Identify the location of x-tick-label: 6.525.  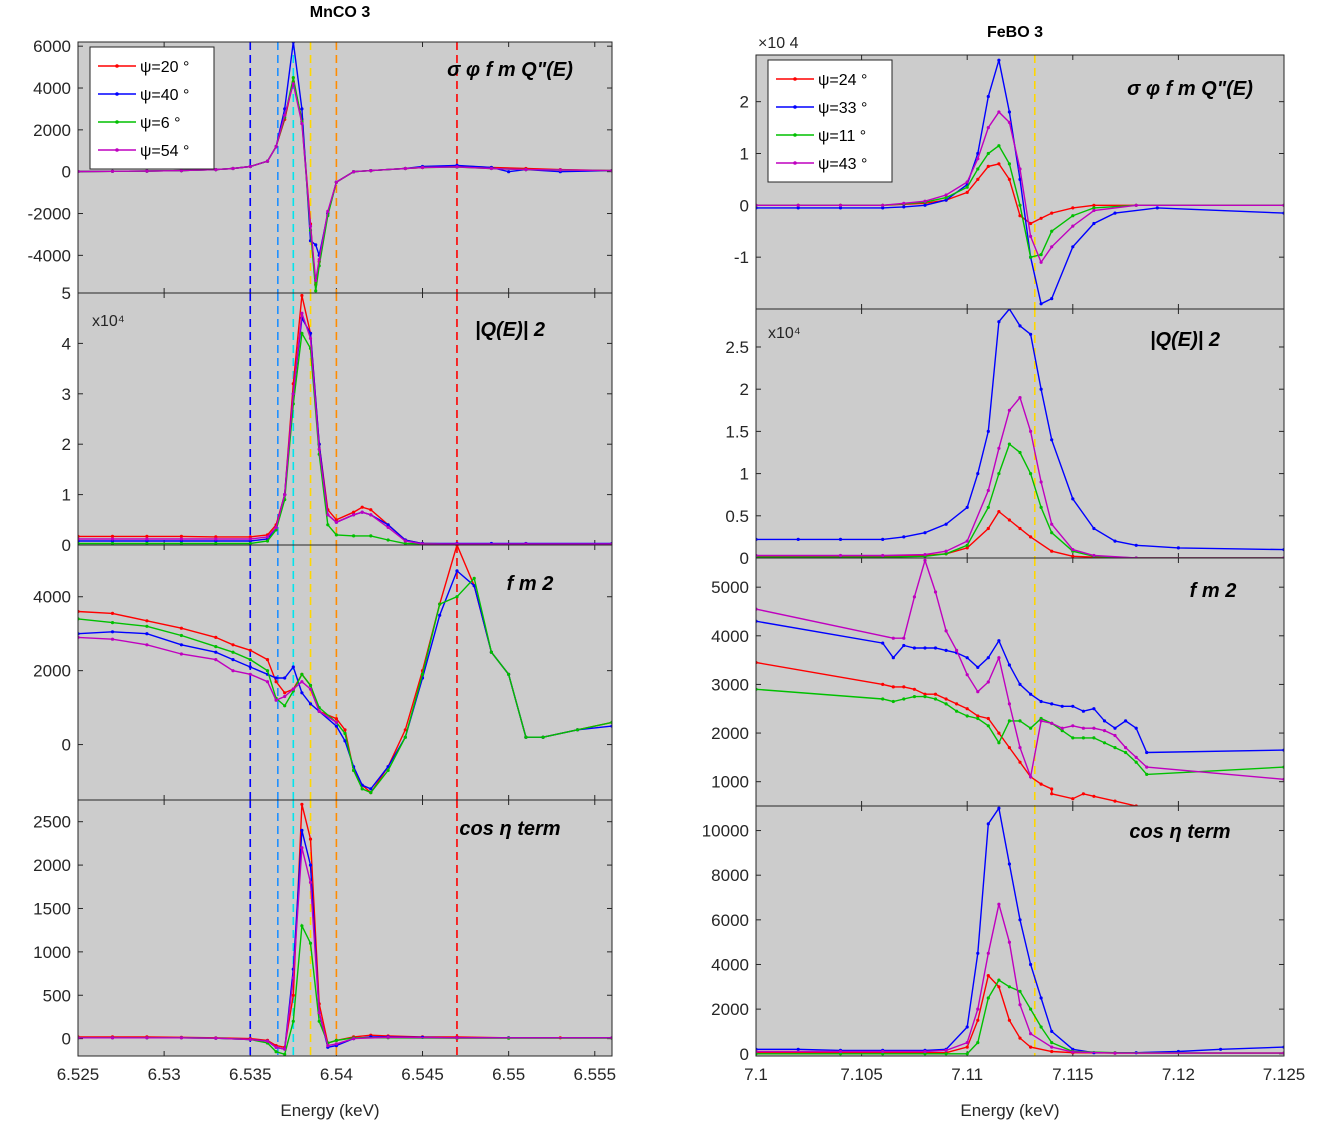
(78, 1074).